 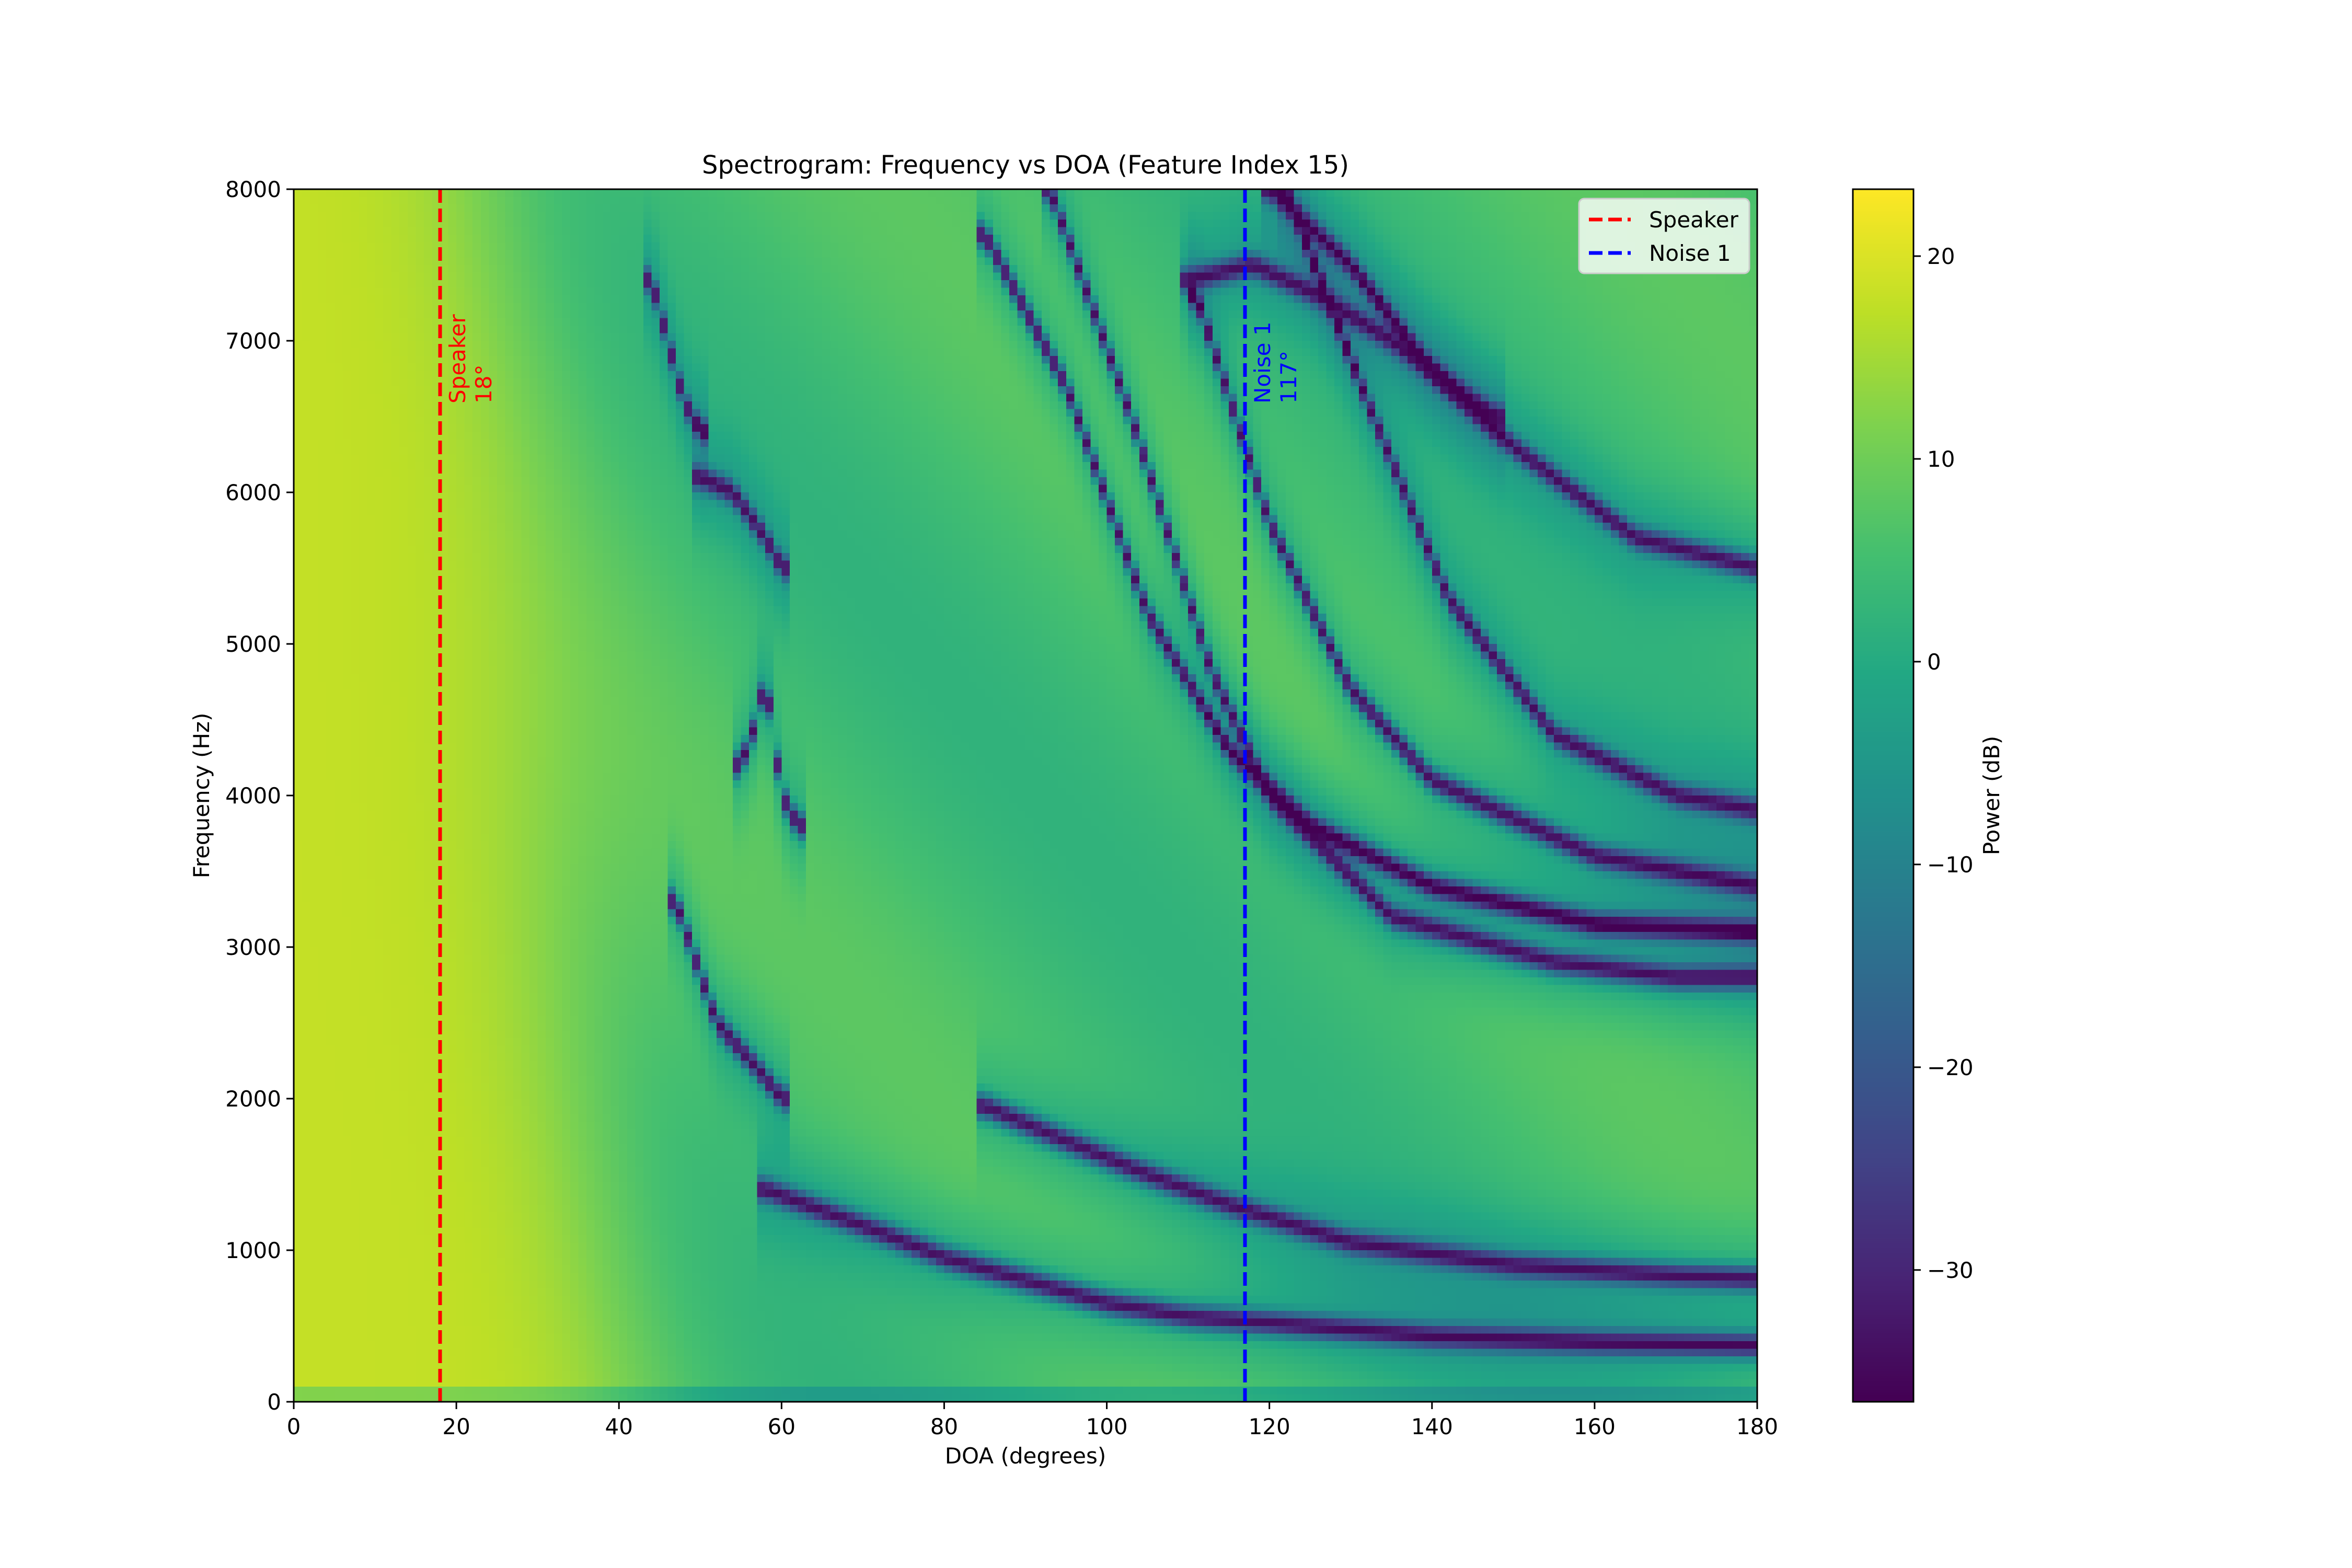 What do you see at coordinates (1950, 1067) in the screenshot?
I see `colorbar-tick-label: −20` at bounding box center [1950, 1067].